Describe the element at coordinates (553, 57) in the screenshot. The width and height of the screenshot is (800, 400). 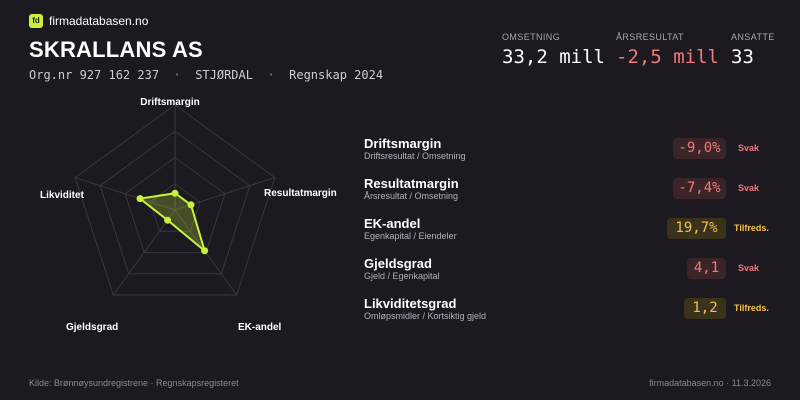
I see `kpi-value: 33,2 mill` at that location.